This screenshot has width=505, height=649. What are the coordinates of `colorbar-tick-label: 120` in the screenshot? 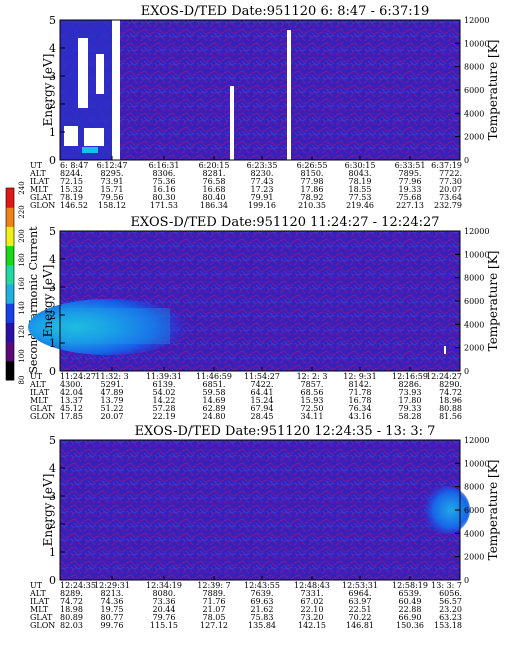 It's located at (22, 331).